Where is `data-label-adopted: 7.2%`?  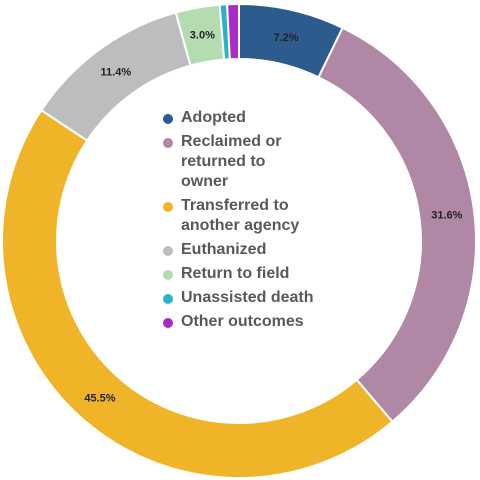
data-label-adopted: 7.2% is located at coordinates (285, 38).